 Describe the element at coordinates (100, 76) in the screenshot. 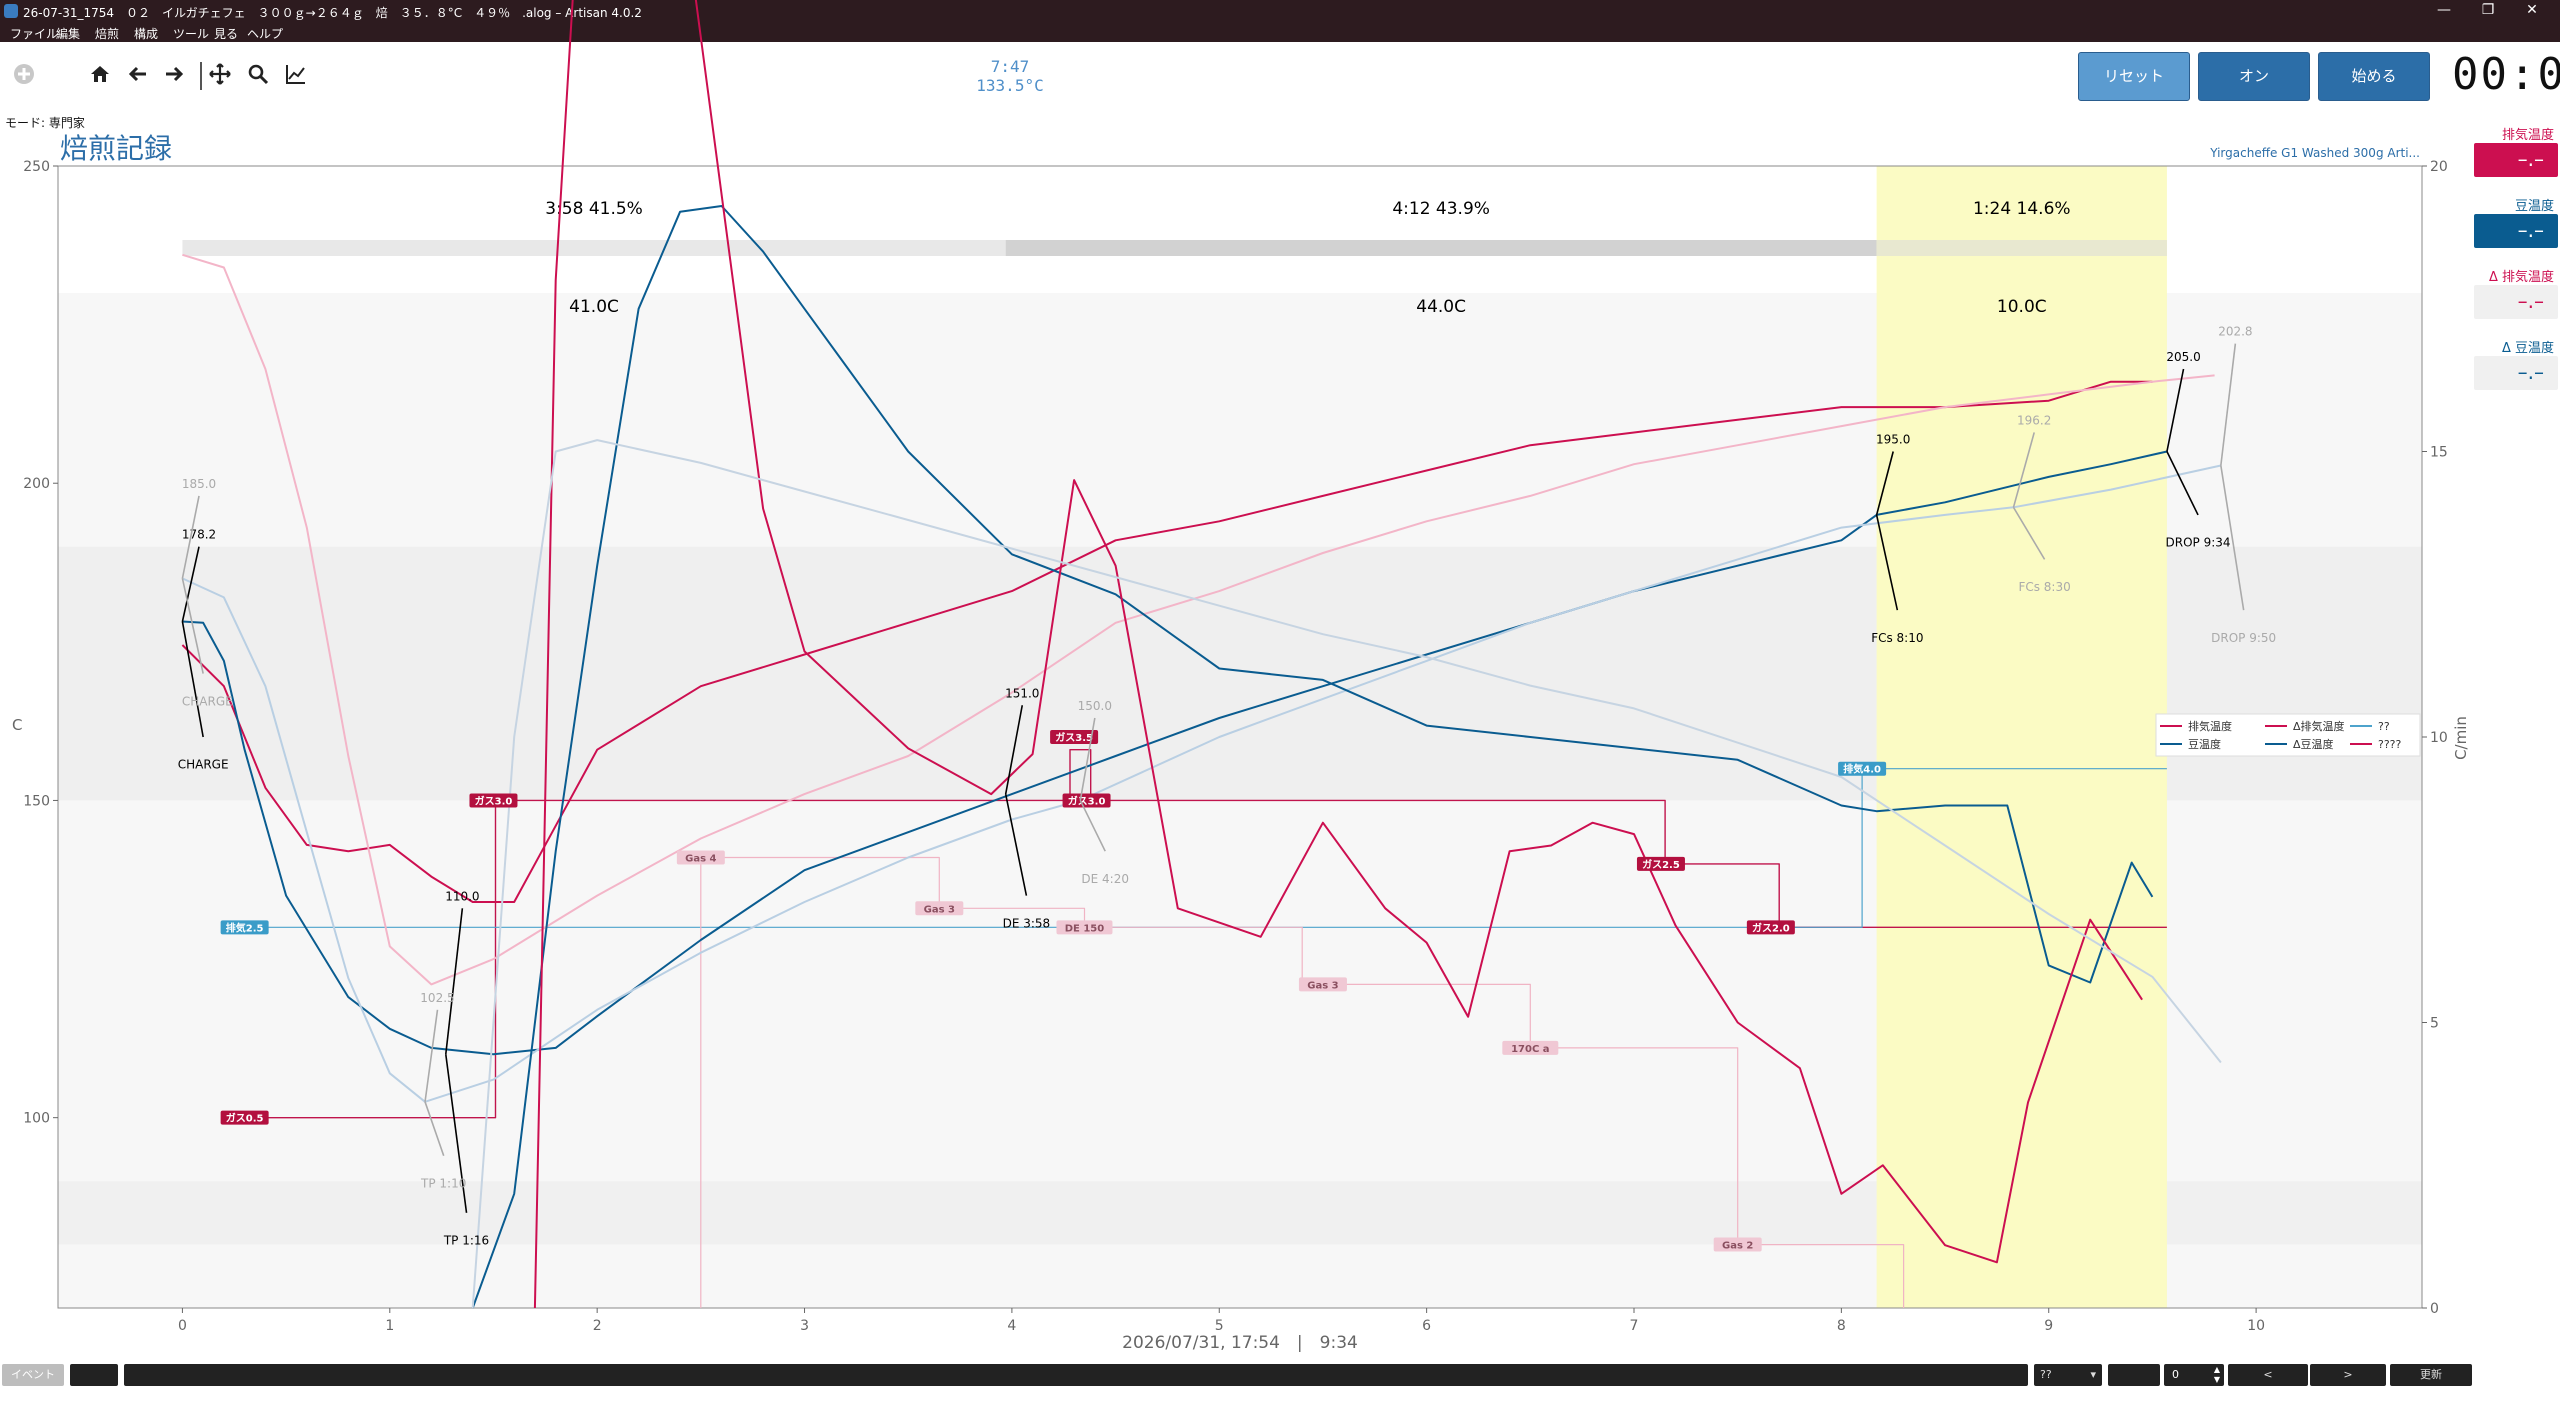

I see `home-icon` at that location.